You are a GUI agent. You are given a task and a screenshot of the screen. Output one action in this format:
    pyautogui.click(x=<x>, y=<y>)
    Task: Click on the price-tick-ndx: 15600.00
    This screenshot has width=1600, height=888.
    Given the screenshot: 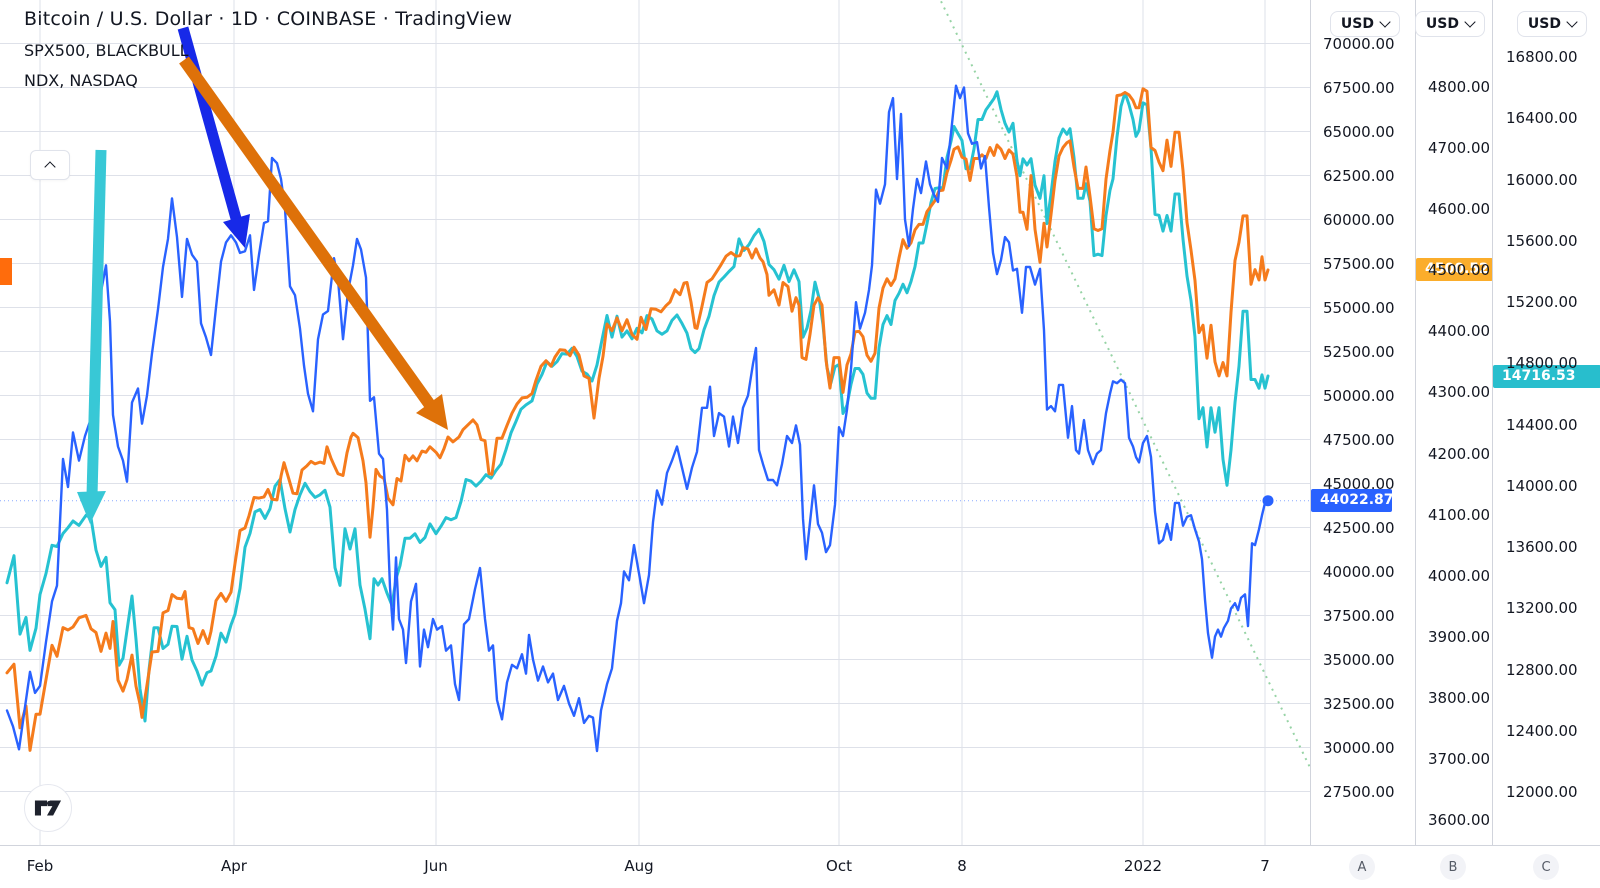 What is the action you would take?
    pyautogui.click(x=1542, y=240)
    